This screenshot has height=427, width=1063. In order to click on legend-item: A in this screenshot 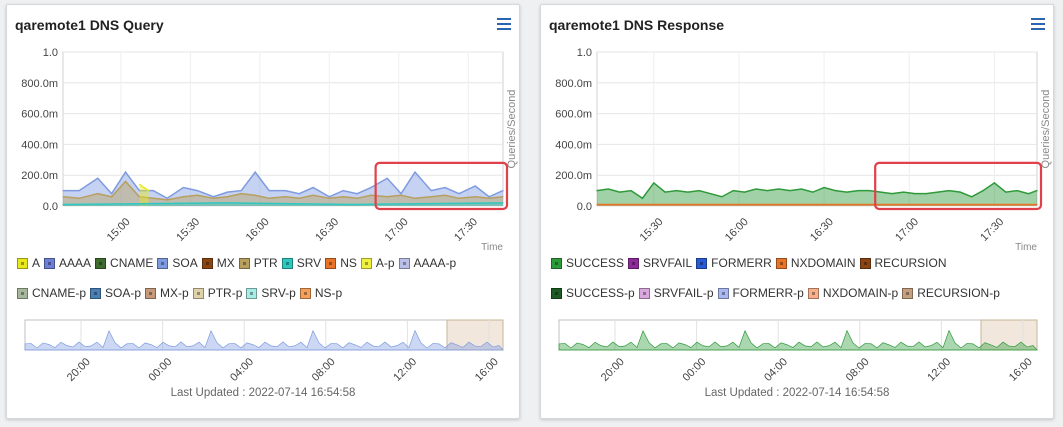, I will do `click(28, 263)`.